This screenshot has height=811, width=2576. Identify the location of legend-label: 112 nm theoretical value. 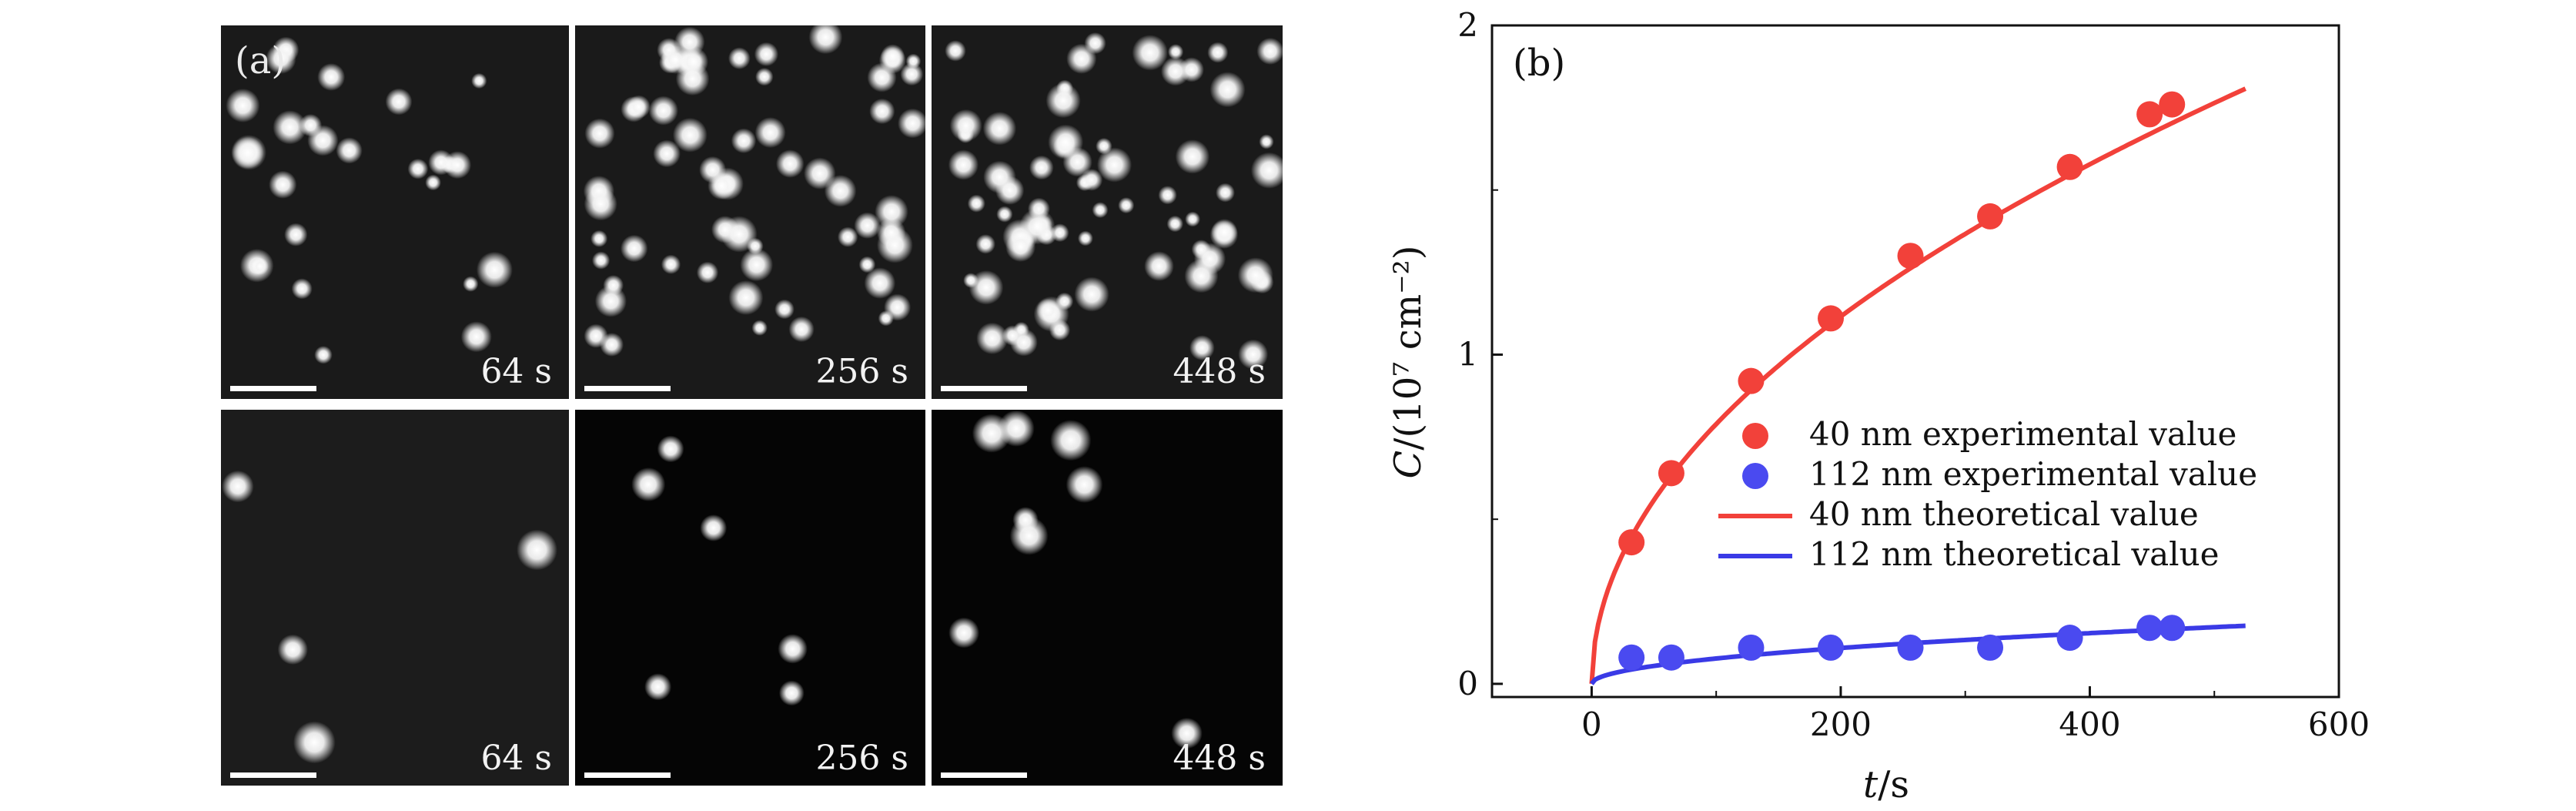
(2015, 554).